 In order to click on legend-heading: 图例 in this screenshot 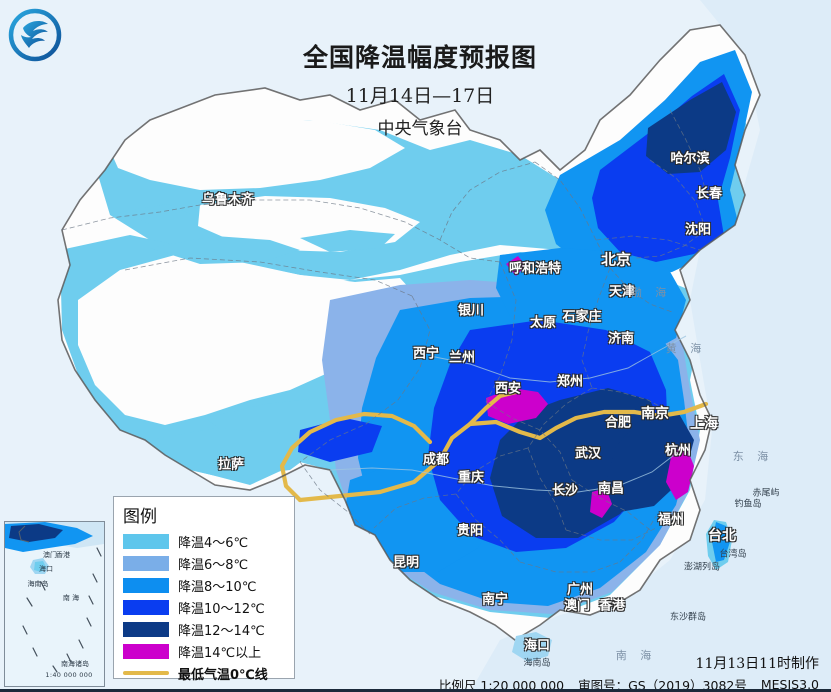, I will do `click(140, 517)`.